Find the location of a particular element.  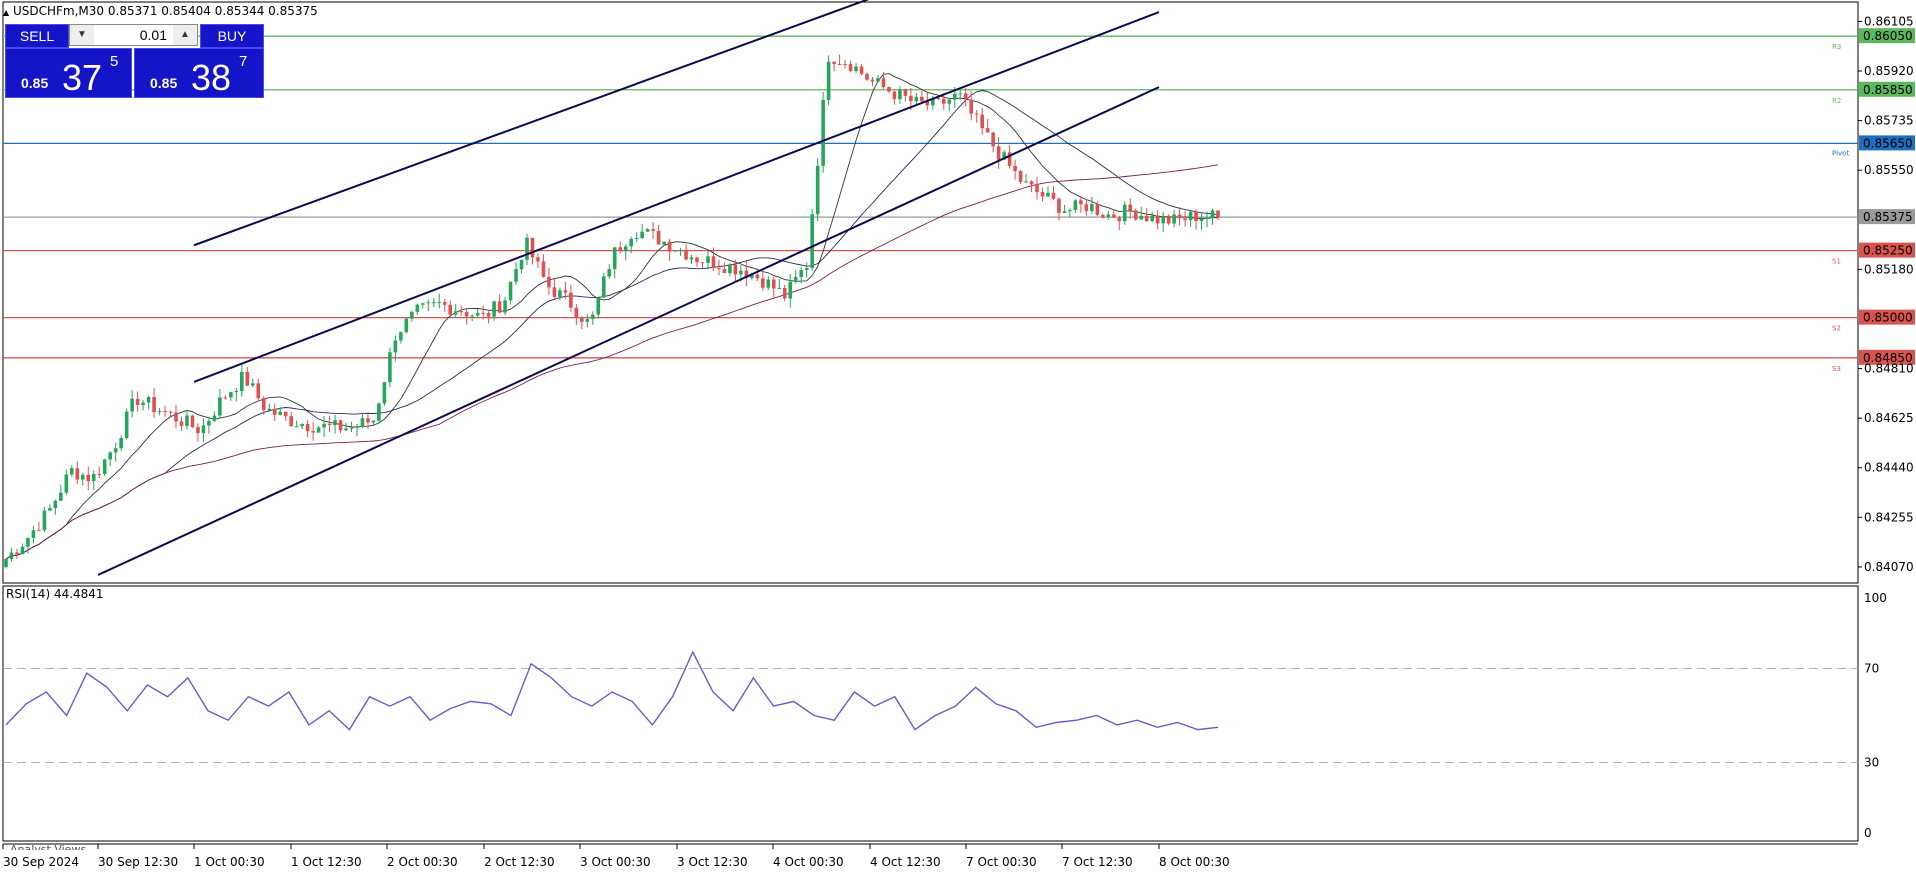

level-price-tag: 0.85375 is located at coordinates (1888, 217).